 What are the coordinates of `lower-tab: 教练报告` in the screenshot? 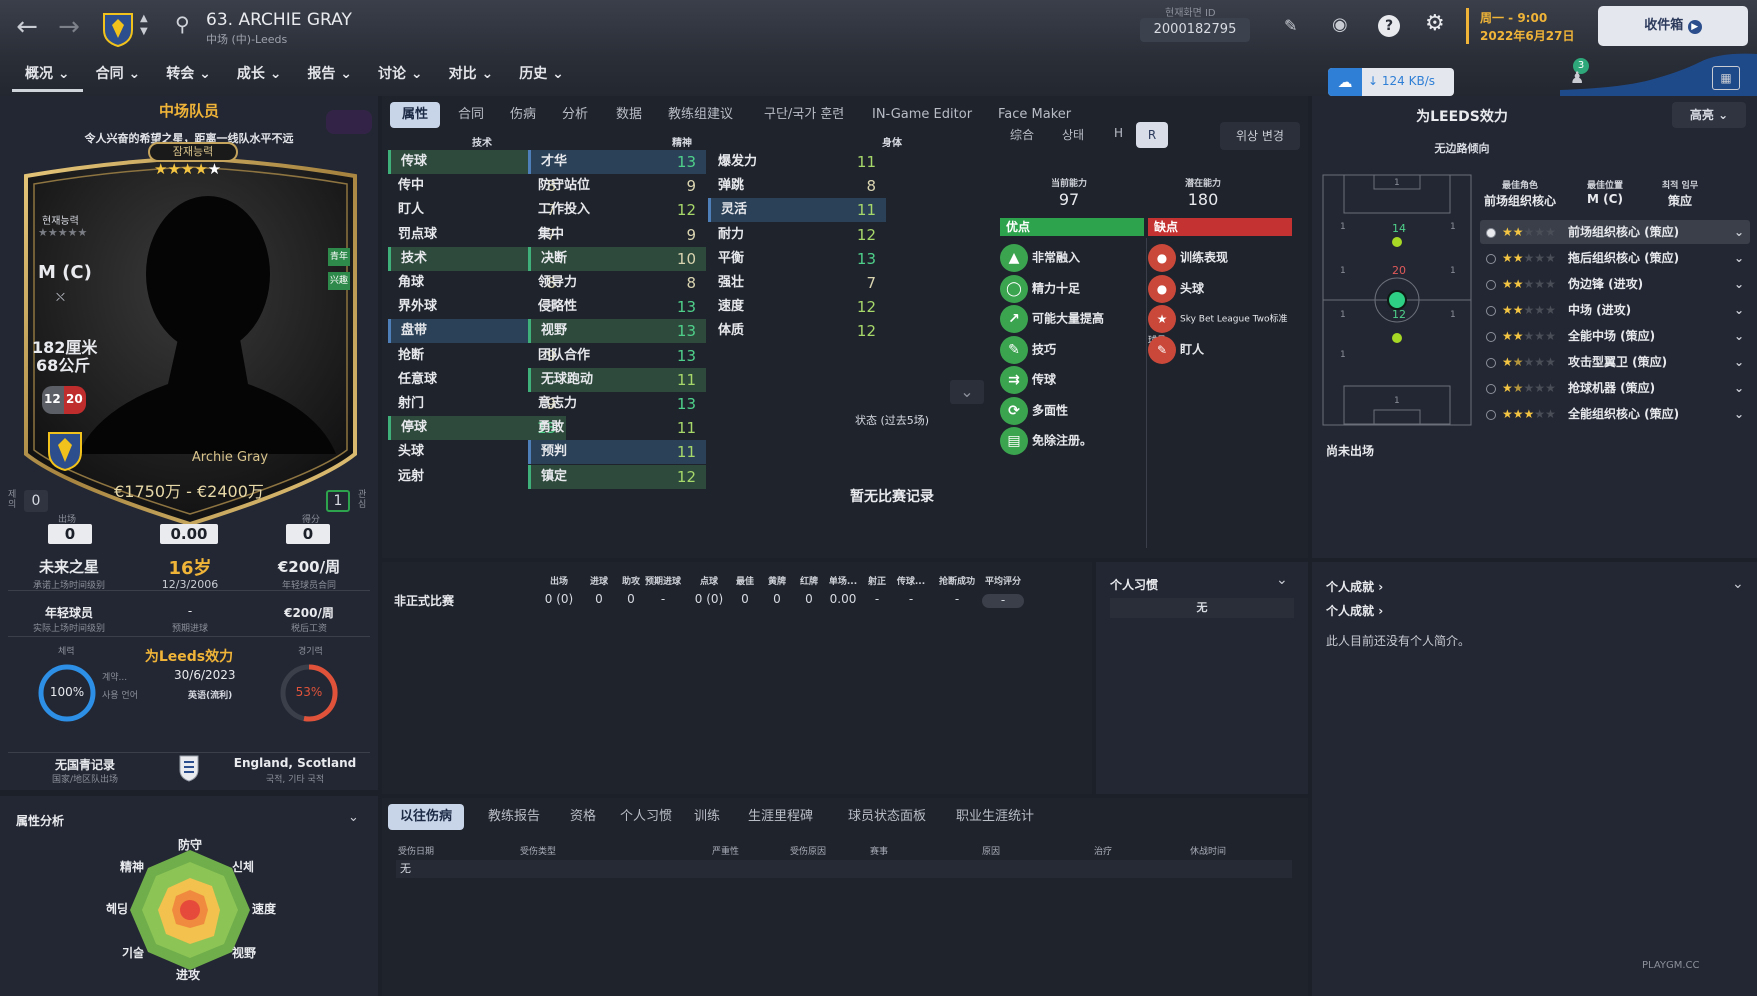 It's located at (514, 816).